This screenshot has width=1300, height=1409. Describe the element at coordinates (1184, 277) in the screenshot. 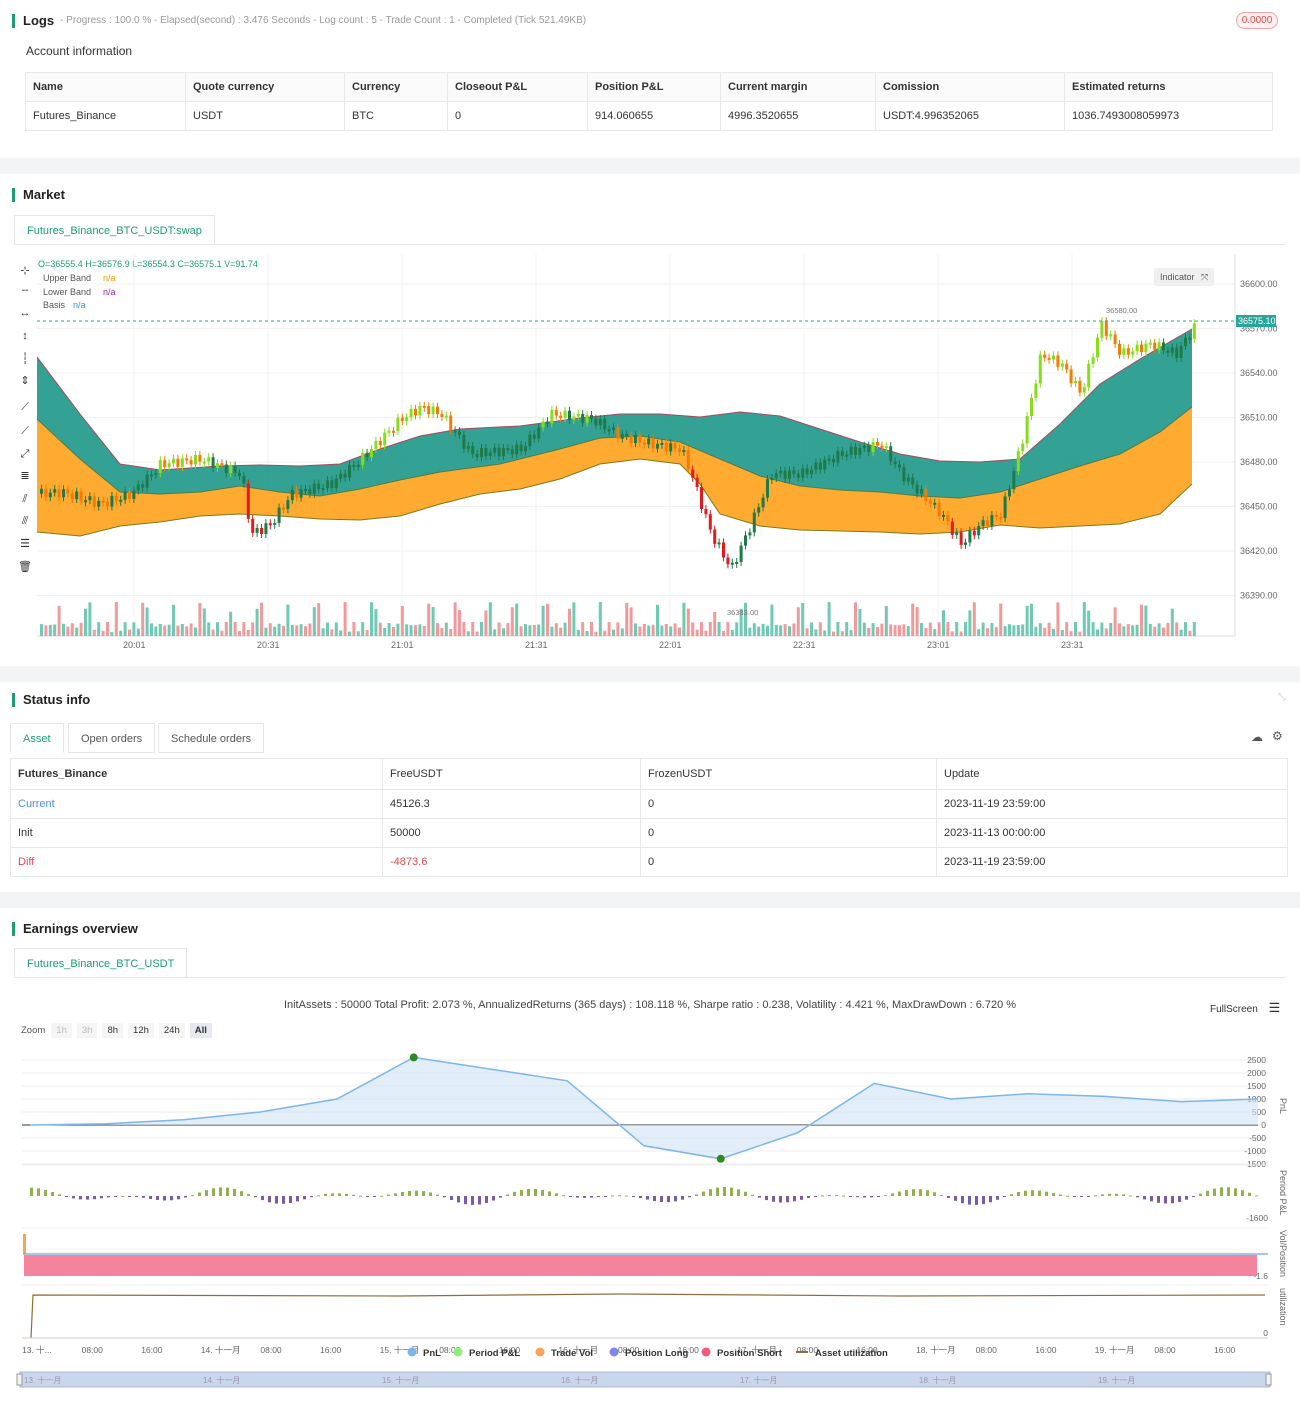

I see `indicator-button: Indicator ⤧` at that location.